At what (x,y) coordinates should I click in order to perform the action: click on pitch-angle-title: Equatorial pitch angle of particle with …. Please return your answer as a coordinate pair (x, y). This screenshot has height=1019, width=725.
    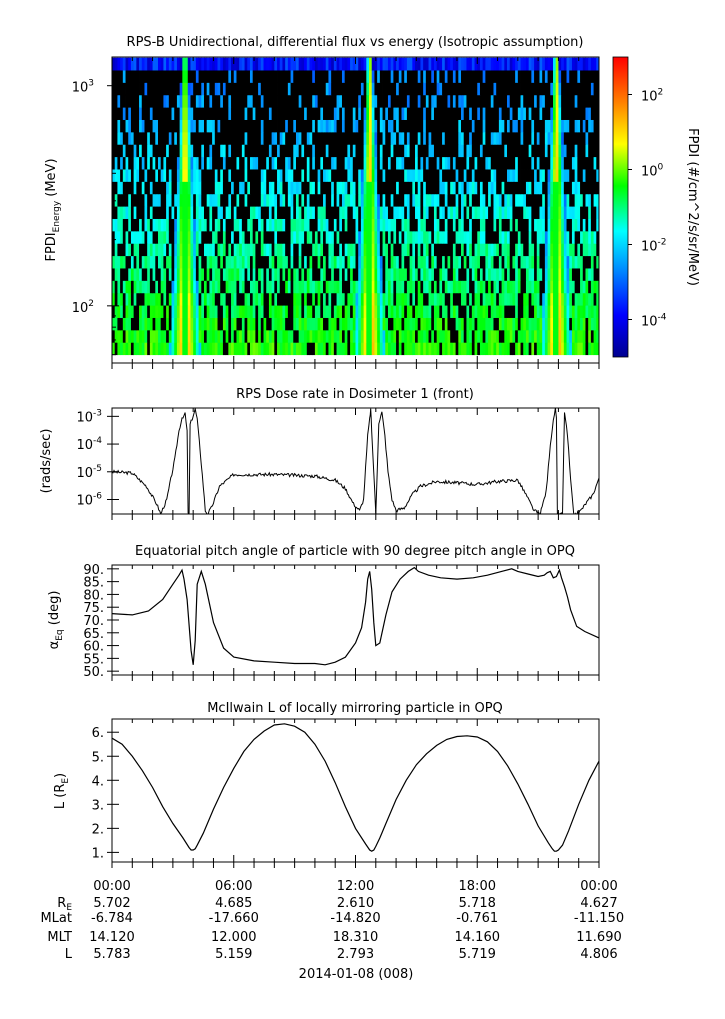
    Looking at the image, I should click on (355, 551).